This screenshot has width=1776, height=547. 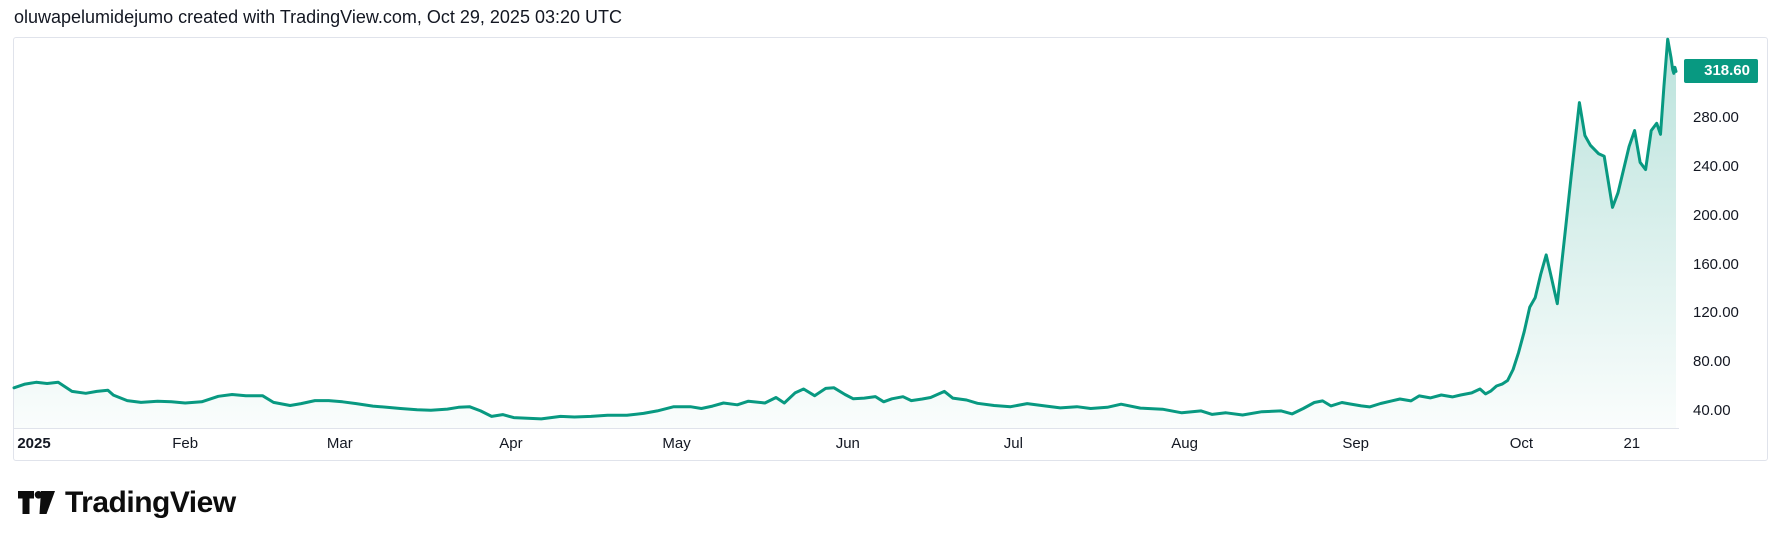 What do you see at coordinates (36, 502) in the screenshot?
I see `tradingview-logo-icon` at bounding box center [36, 502].